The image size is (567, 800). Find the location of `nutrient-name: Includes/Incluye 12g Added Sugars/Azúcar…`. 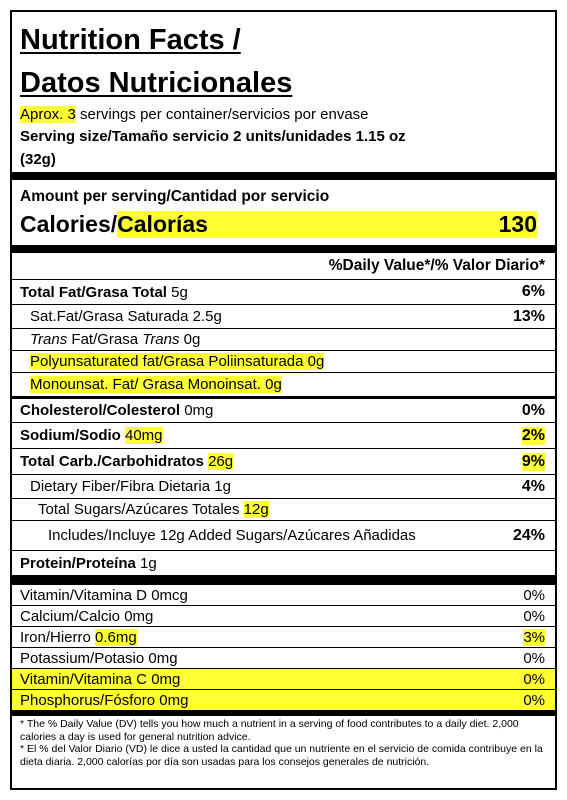

nutrient-name: Includes/Incluye 12g Added Sugars/Azúcar… is located at coordinates (232, 535).